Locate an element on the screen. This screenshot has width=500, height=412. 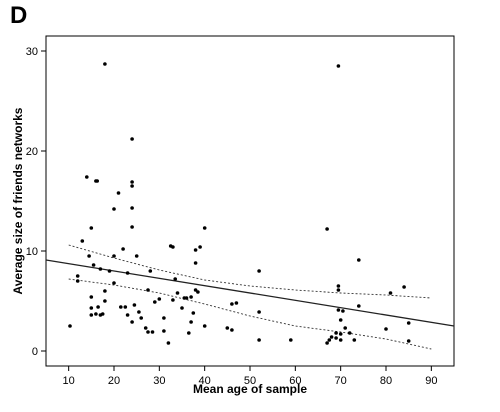
regression-line is located at coordinates (250, 293).